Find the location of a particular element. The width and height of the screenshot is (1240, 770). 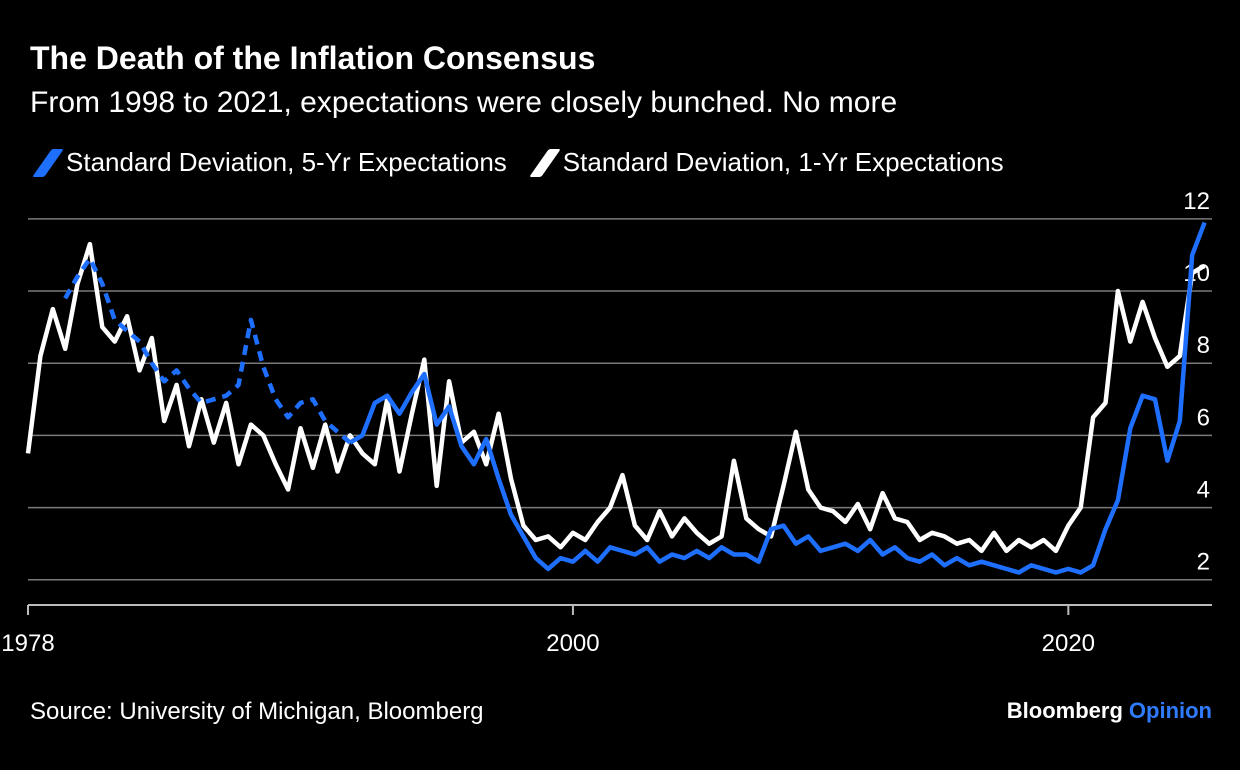

y-tick-label-12: 12 is located at coordinates (1196, 201).